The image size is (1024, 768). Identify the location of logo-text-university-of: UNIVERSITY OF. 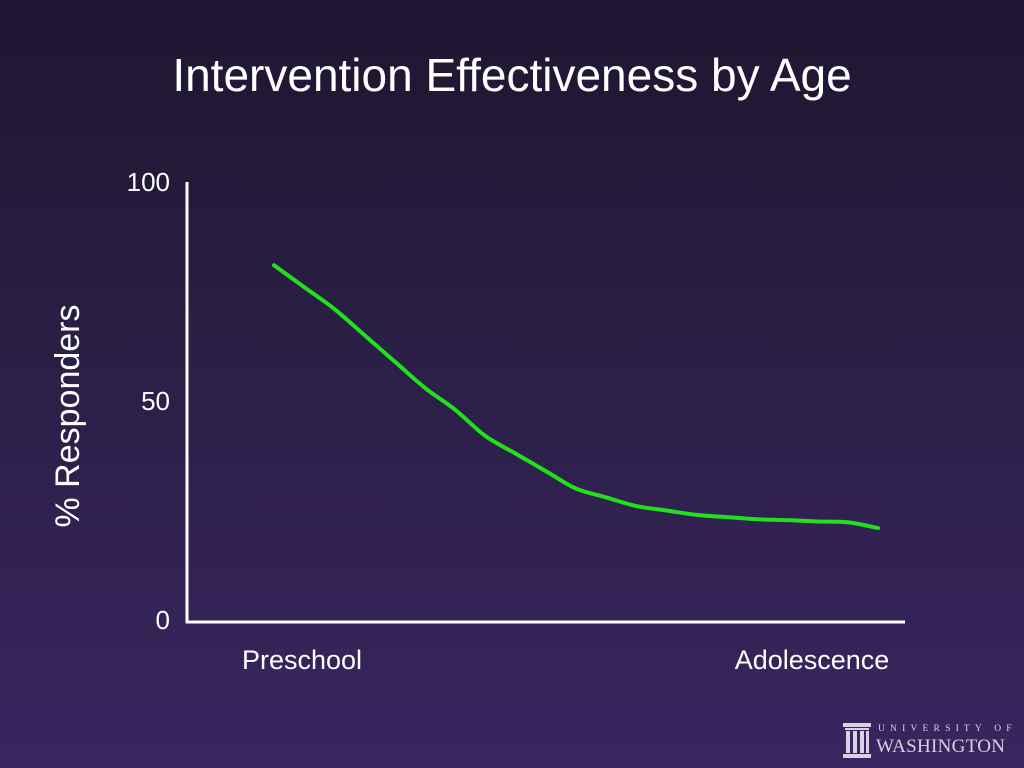
(947, 729).